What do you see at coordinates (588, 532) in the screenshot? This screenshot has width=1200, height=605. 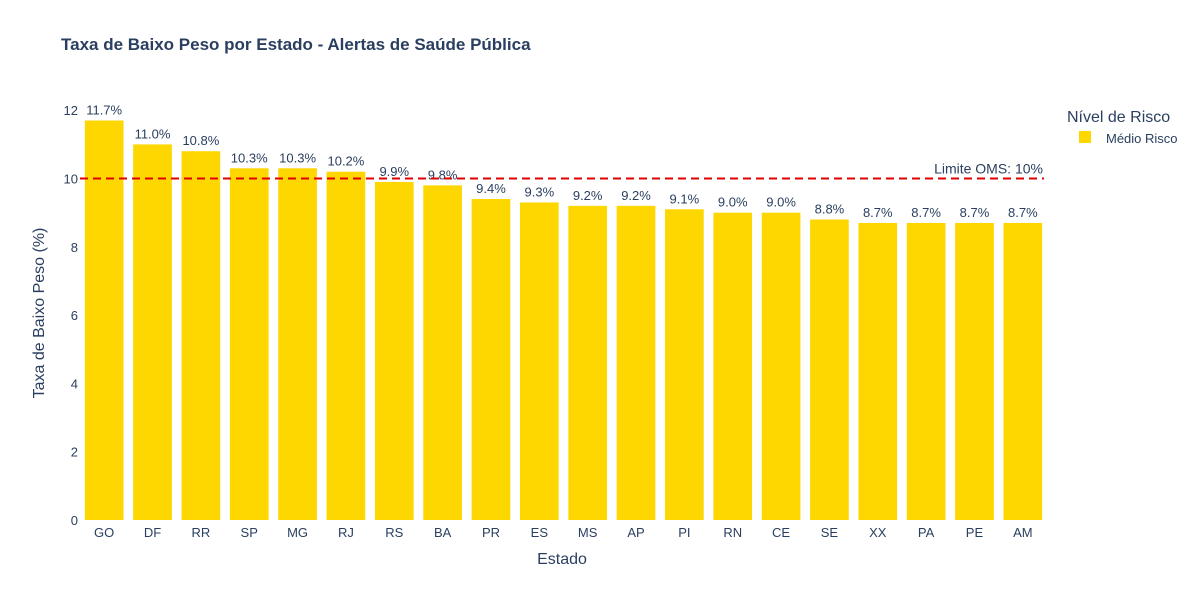 I see `x-tick-ms: MS` at bounding box center [588, 532].